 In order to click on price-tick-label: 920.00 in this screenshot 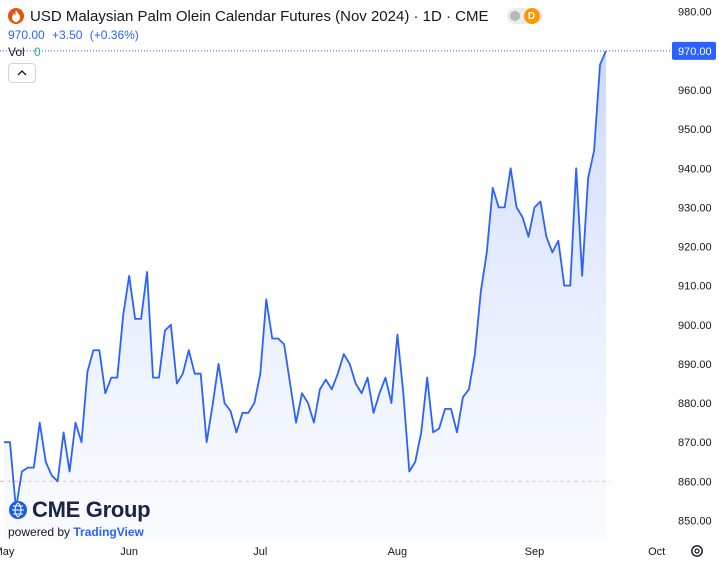, I will do `click(695, 248)`.